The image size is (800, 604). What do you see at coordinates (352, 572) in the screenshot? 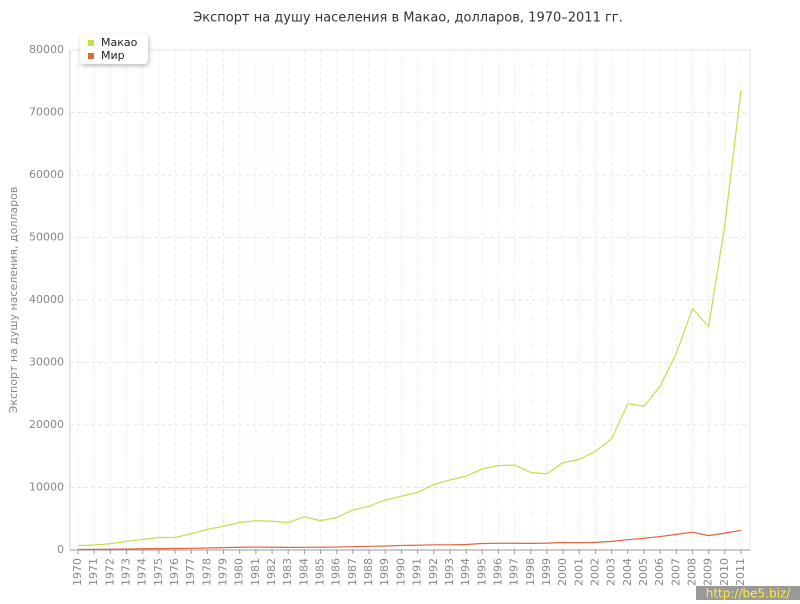
I see `x-tick-label: 1987` at bounding box center [352, 572].